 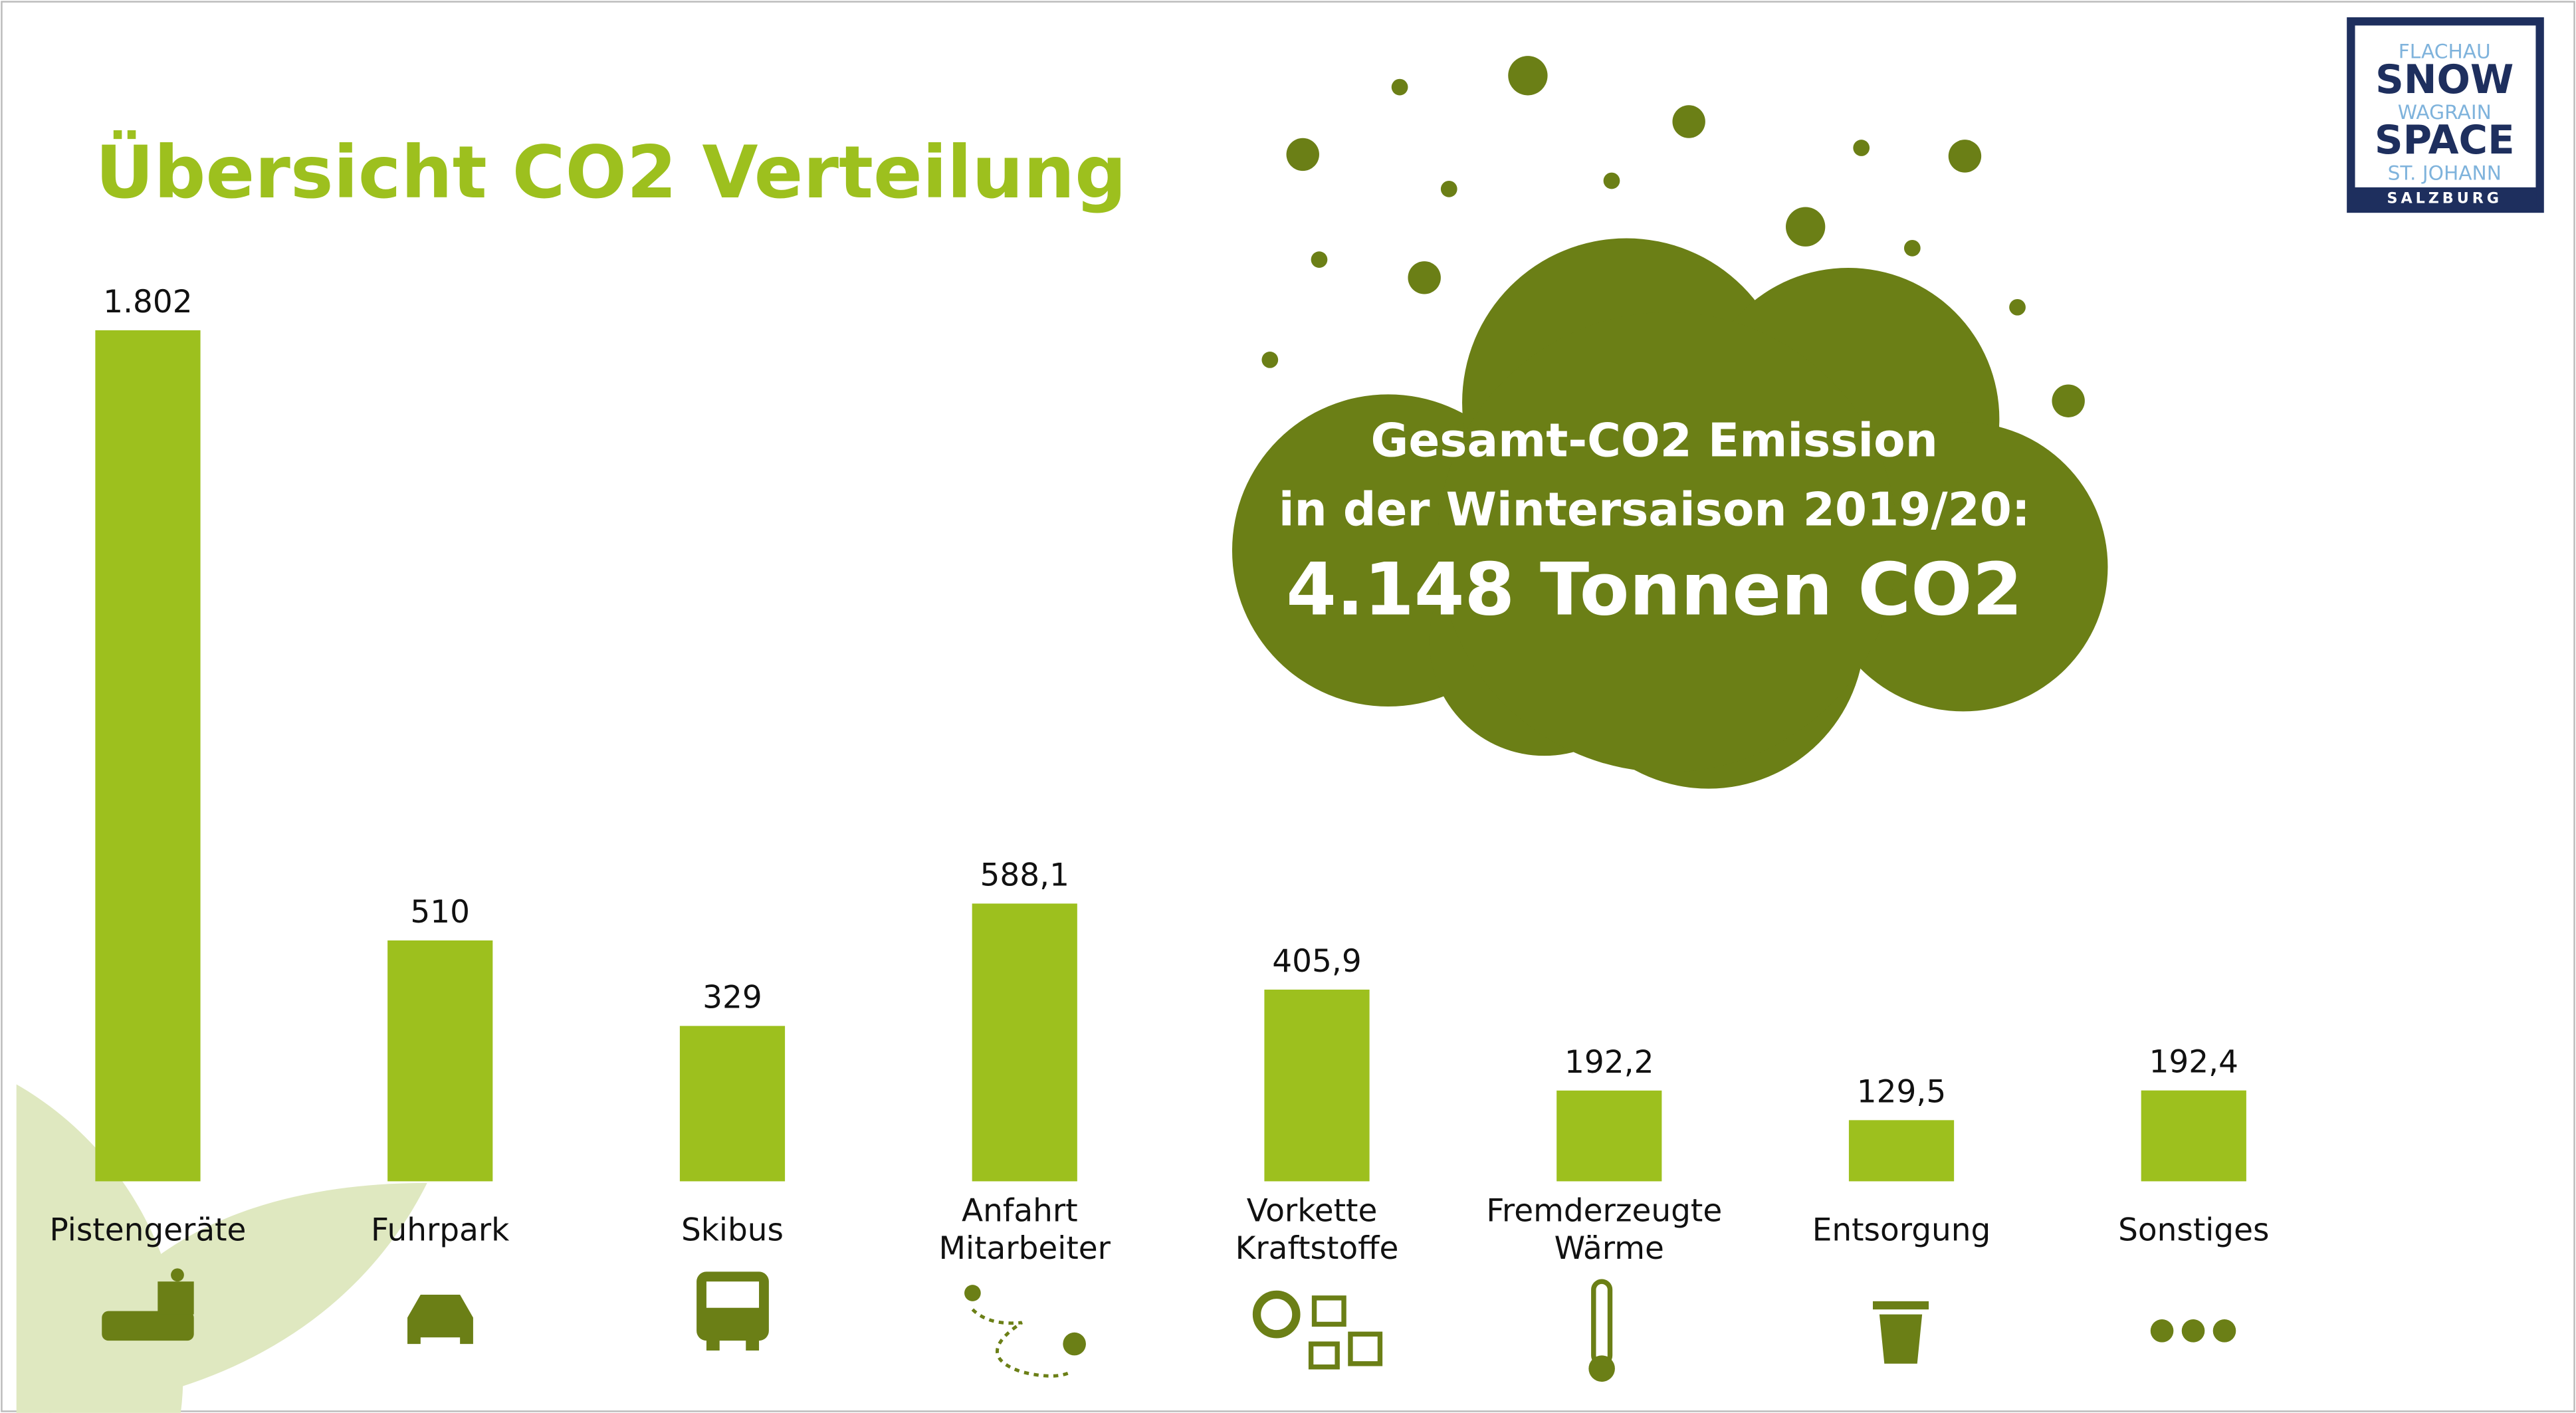 I want to click on label-line: Vorkette, so click(x=1317, y=1210).